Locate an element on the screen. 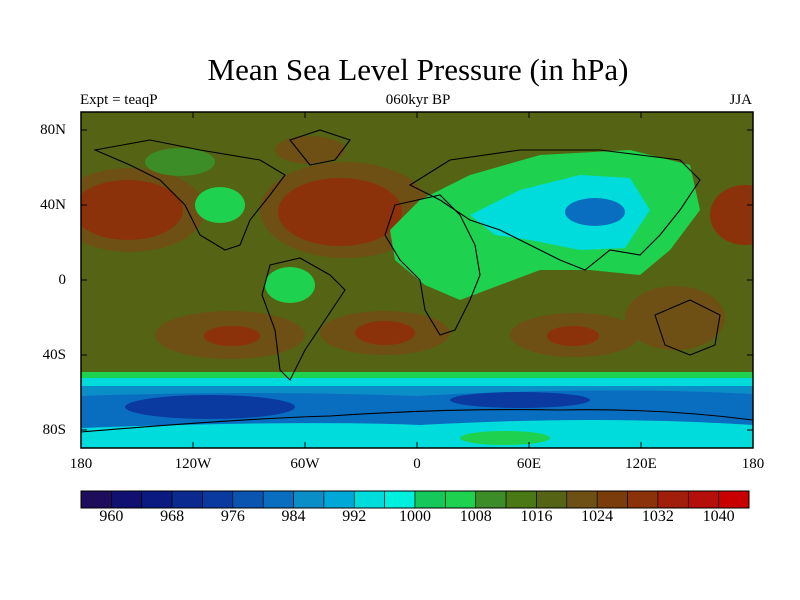  antarctic-high is located at coordinates (505, 438).